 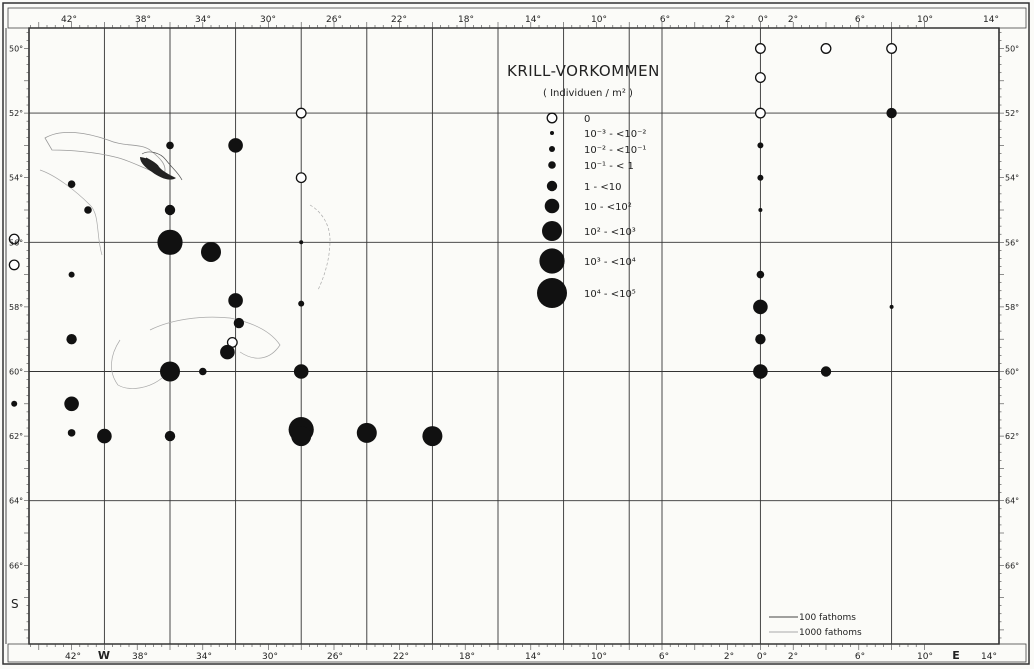 What do you see at coordinates (270, 657) in the screenshot?
I see `bottom-lon-label: 30°` at bounding box center [270, 657].